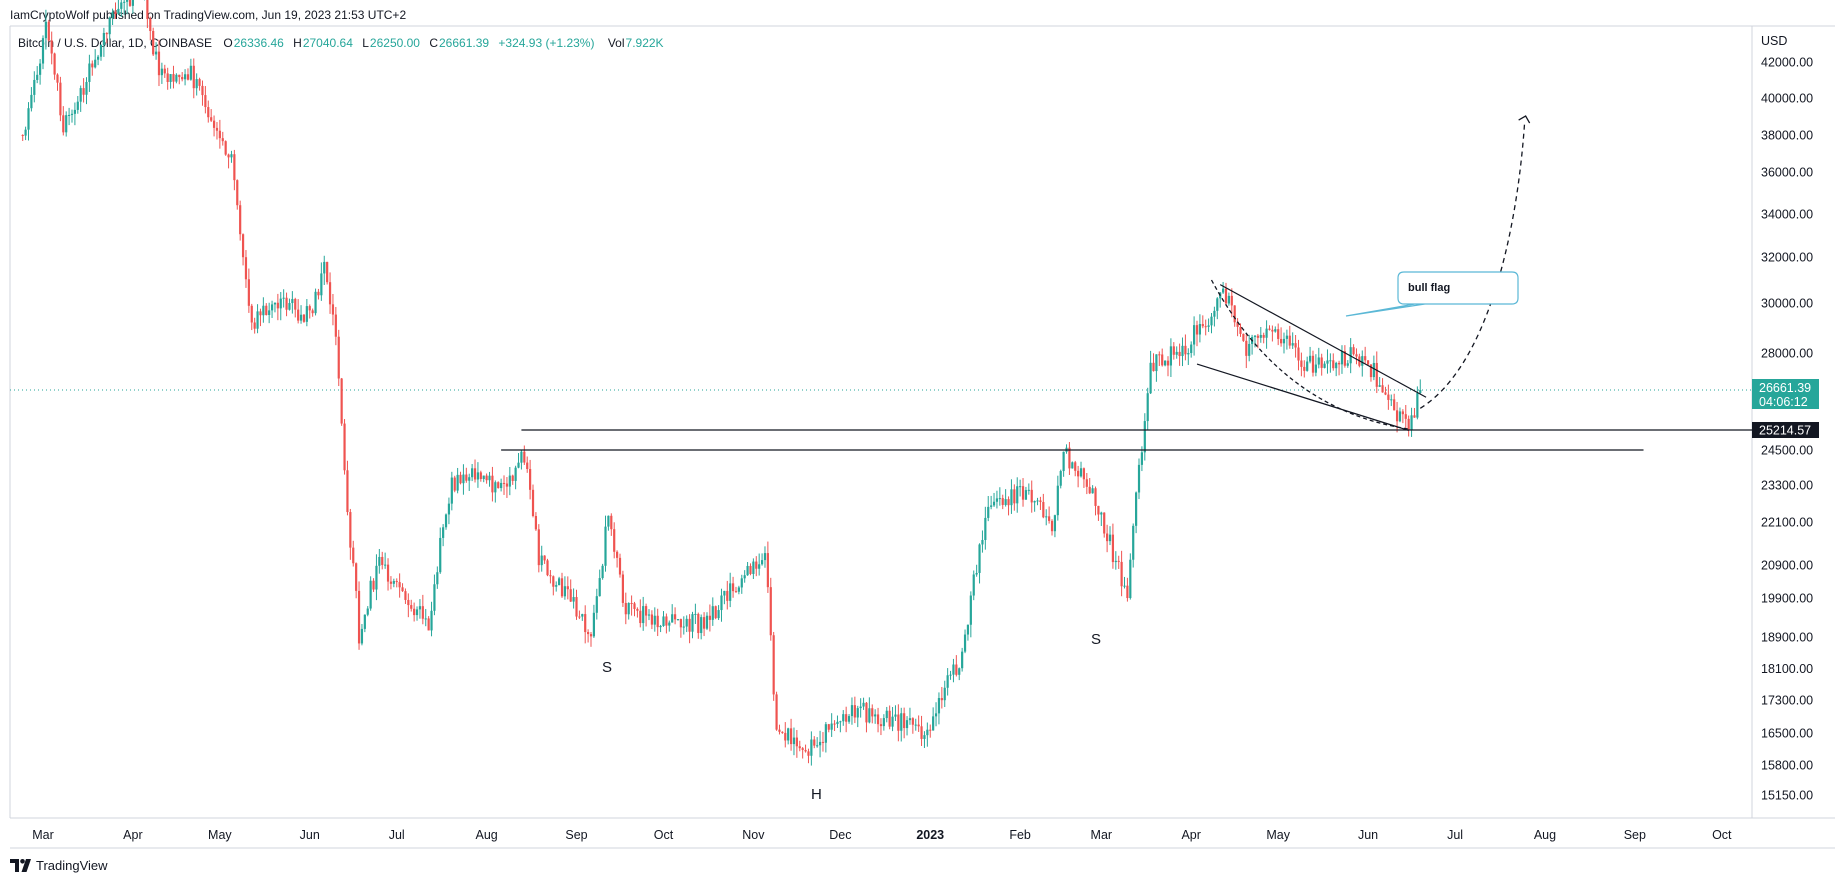 This screenshot has width=1835, height=882. Describe the element at coordinates (1787, 486) in the screenshot. I see `price-tick-label: 23300.00` at that location.